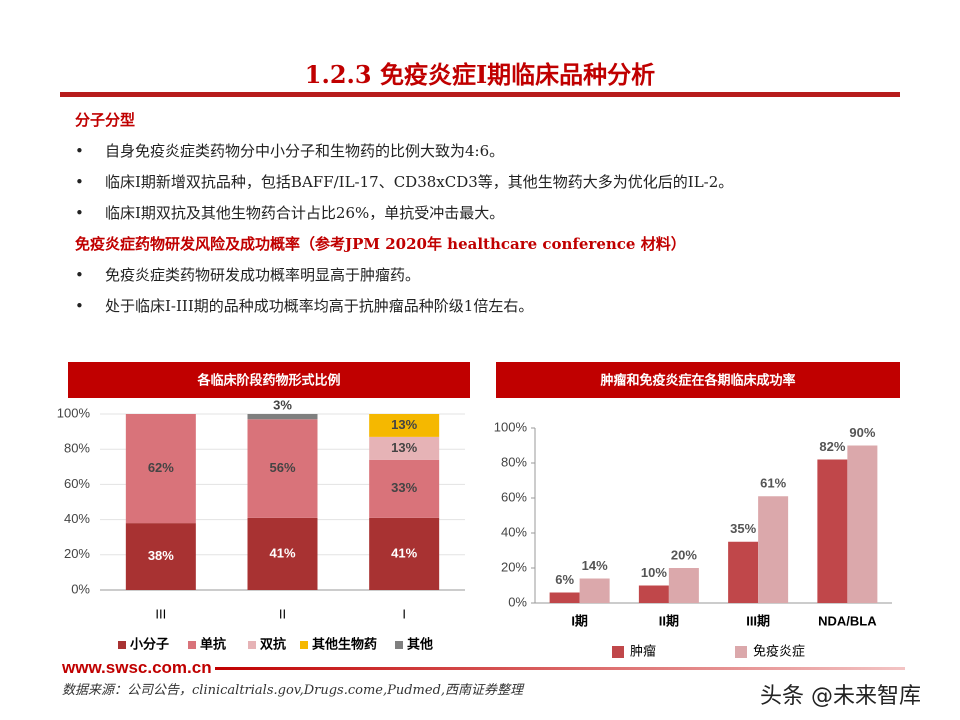 Image resolution: width=960 pixels, height=720 pixels. I want to click on data-label: 35%, so click(743, 528).